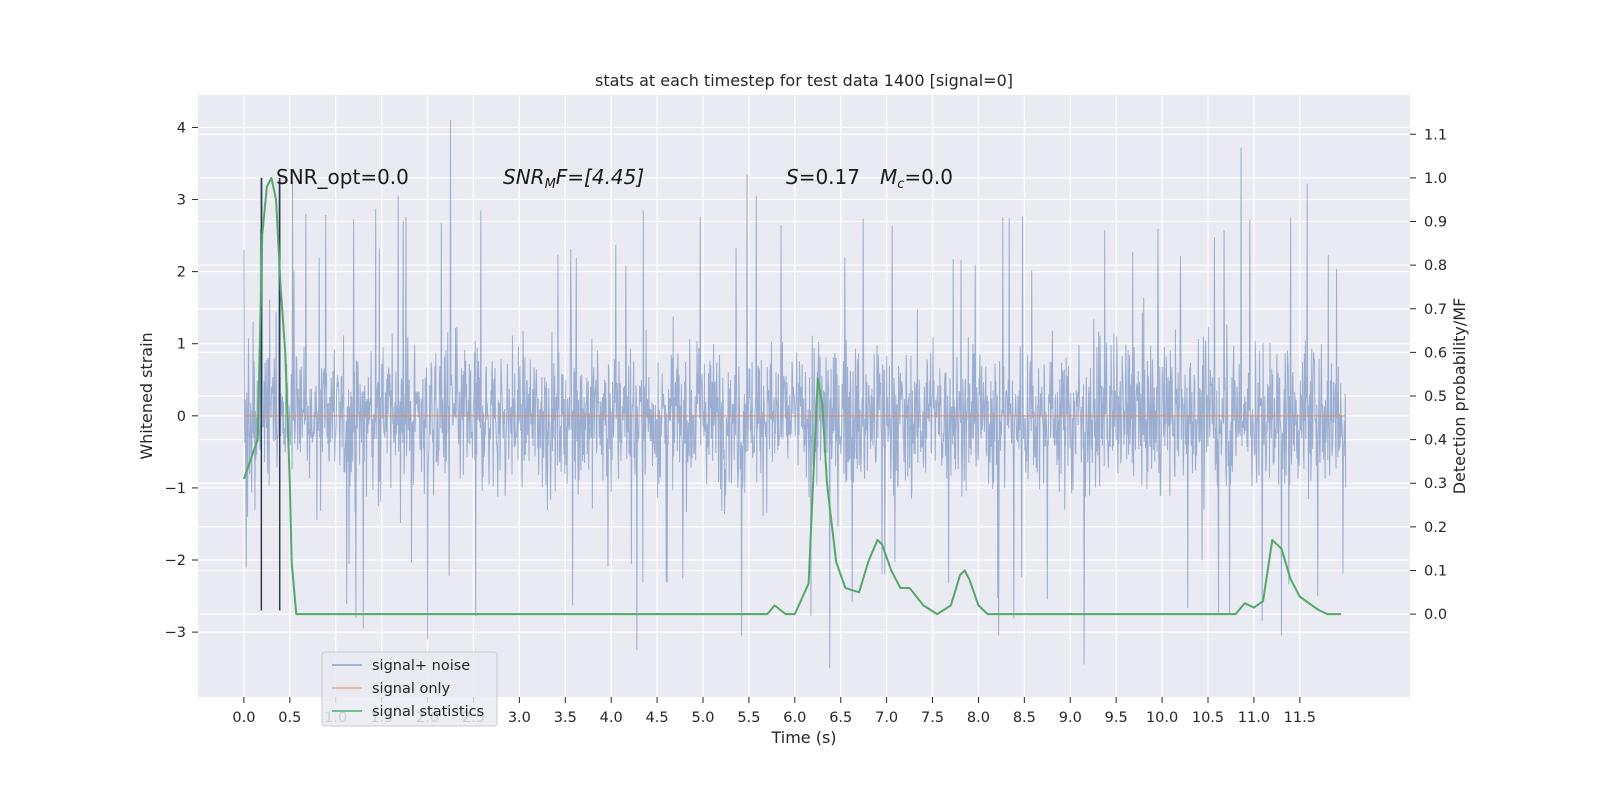 The width and height of the screenshot is (1600, 800). What do you see at coordinates (1116, 718) in the screenshot?
I see `x-tick-label: 9.5` at bounding box center [1116, 718].